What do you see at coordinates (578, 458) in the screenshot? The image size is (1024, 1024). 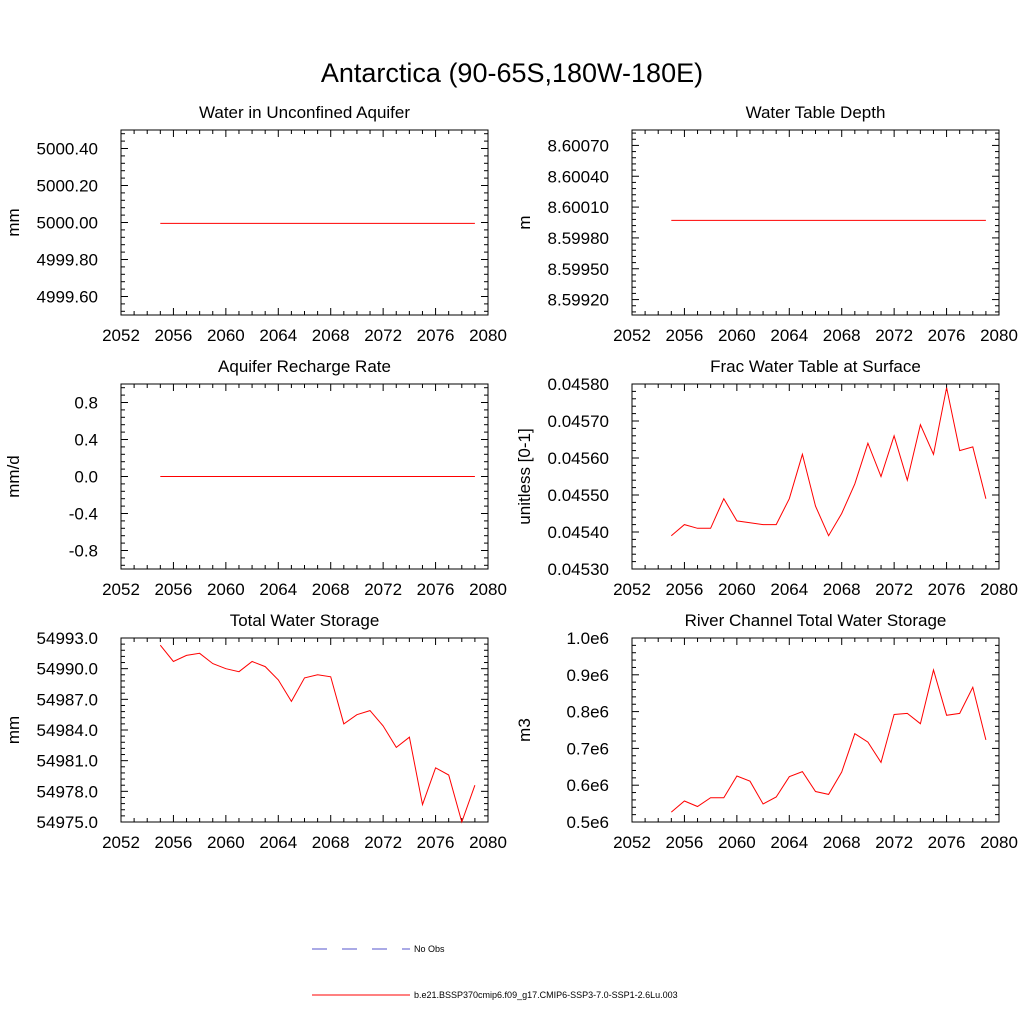 I see `y-tick-label: 0.04560` at bounding box center [578, 458].